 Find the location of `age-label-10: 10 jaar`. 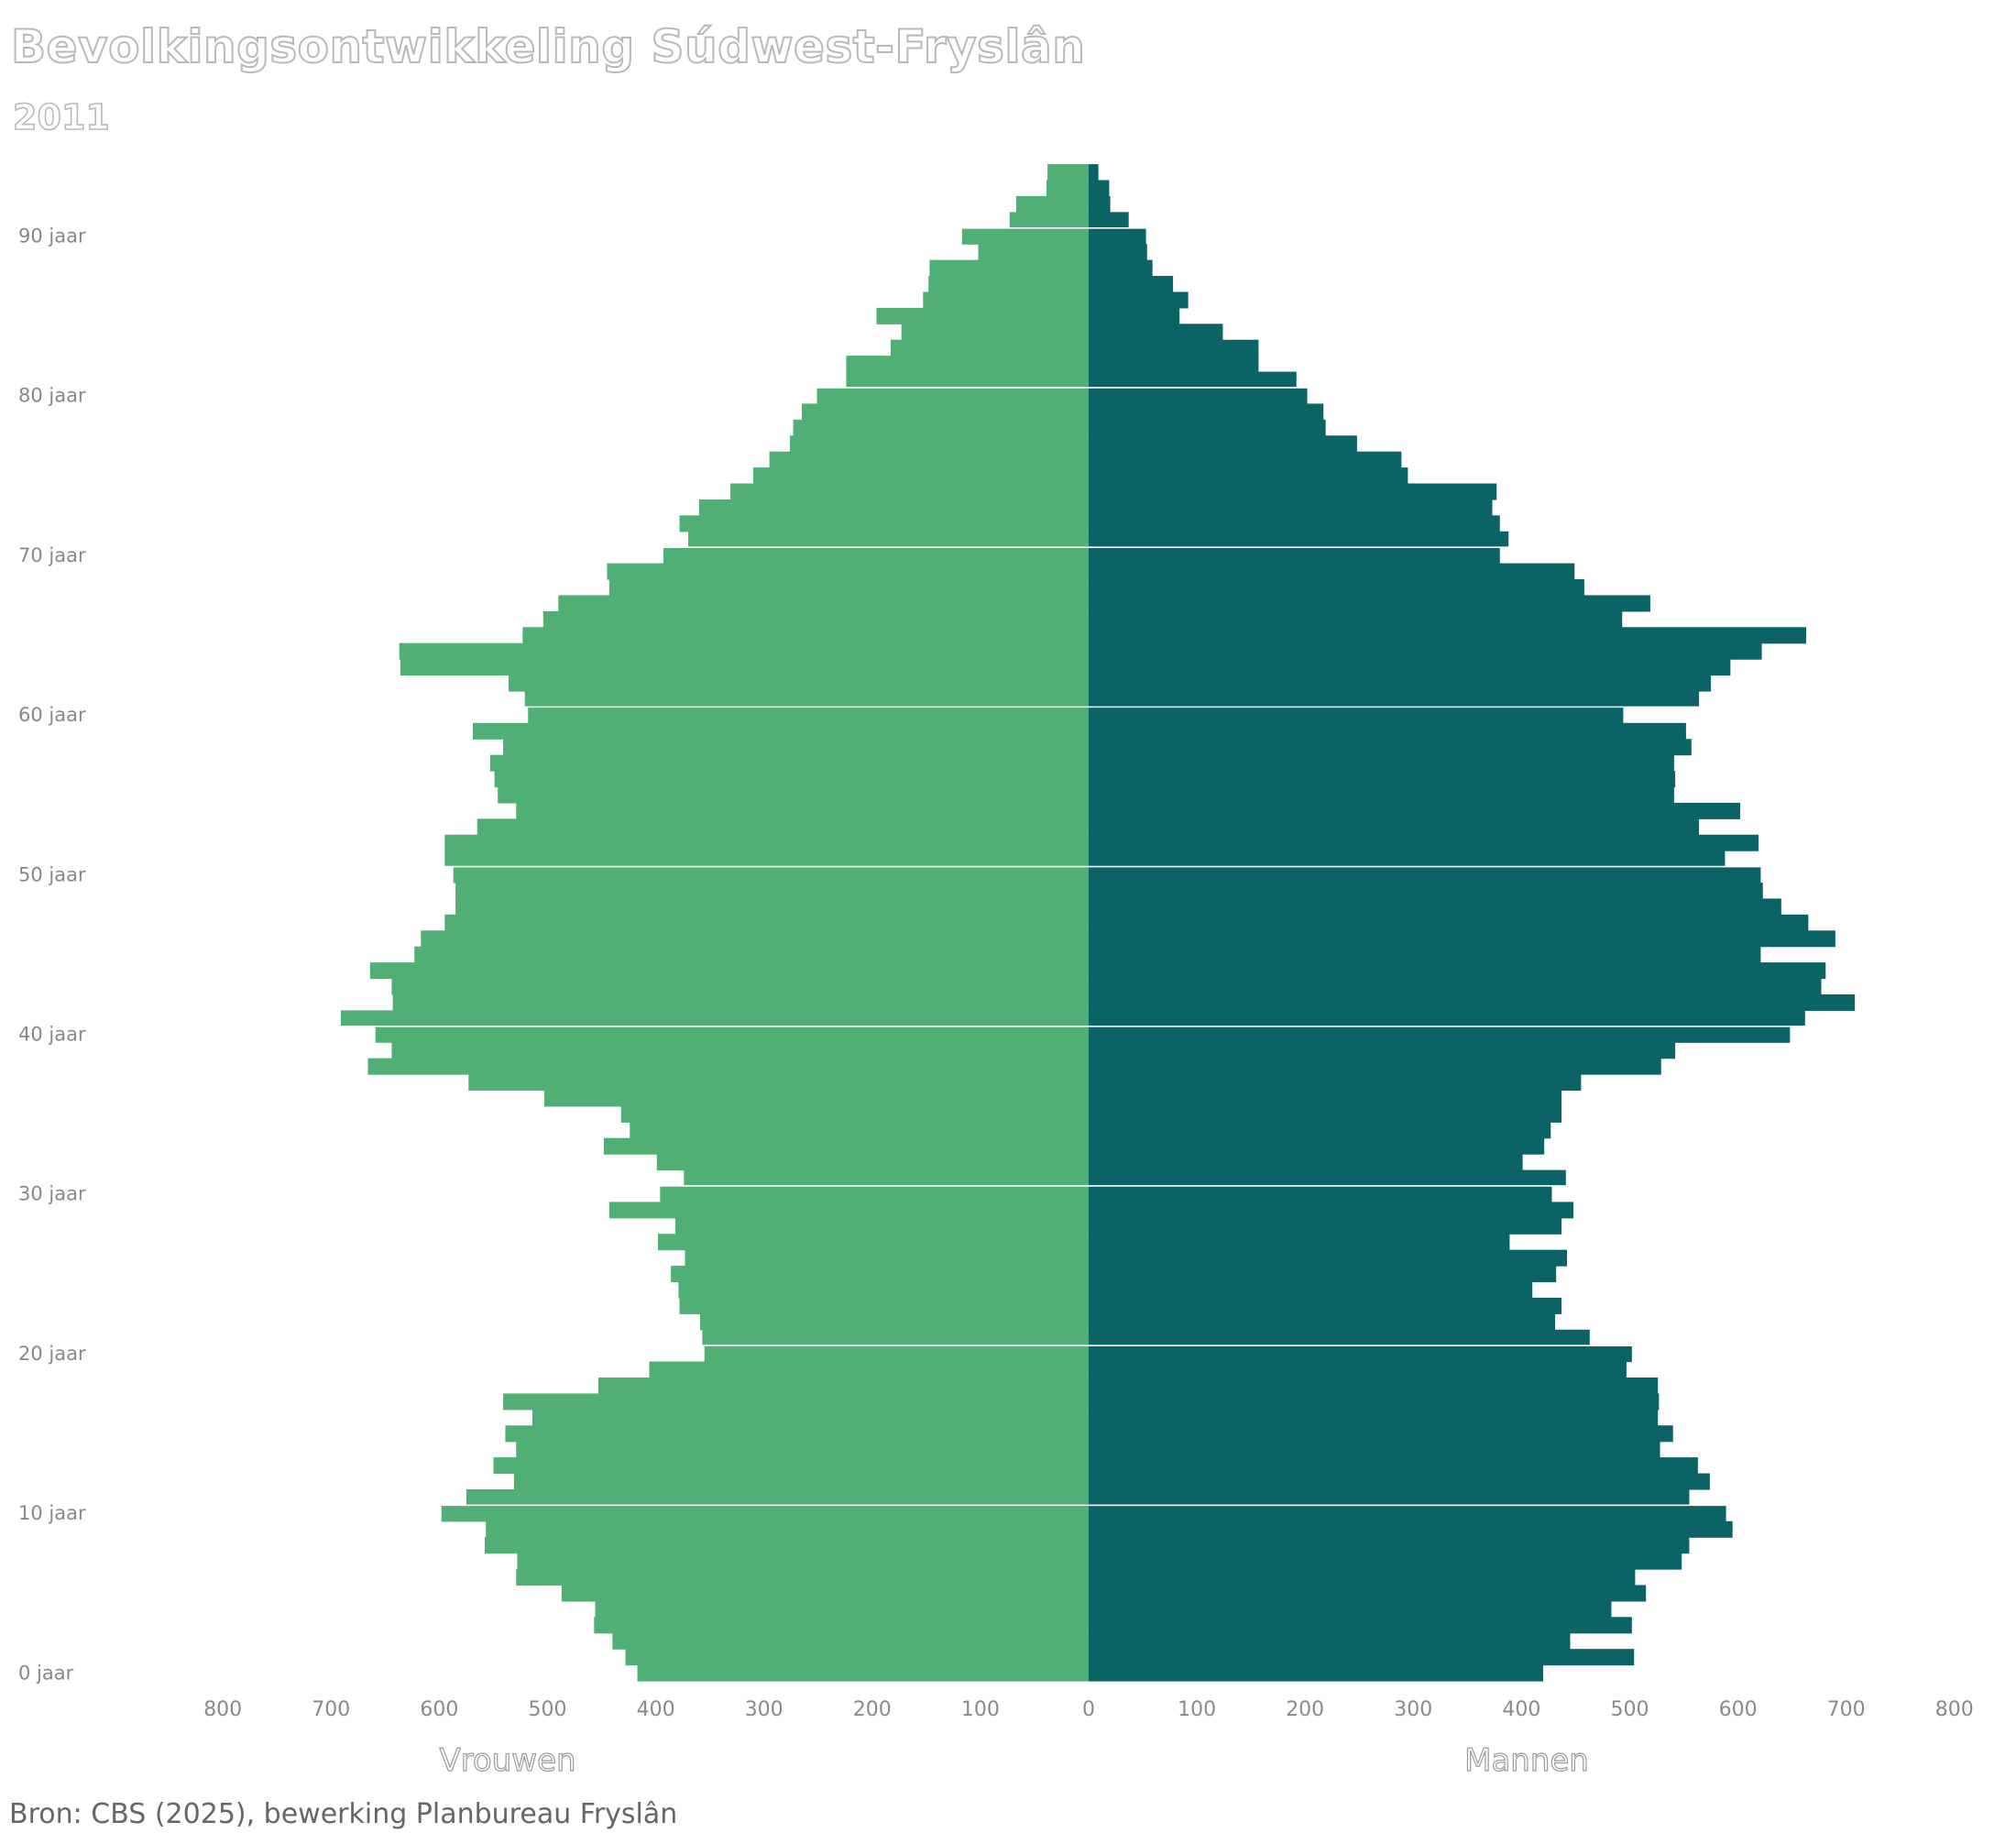

age-label-10: 10 jaar is located at coordinates (52, 1513).